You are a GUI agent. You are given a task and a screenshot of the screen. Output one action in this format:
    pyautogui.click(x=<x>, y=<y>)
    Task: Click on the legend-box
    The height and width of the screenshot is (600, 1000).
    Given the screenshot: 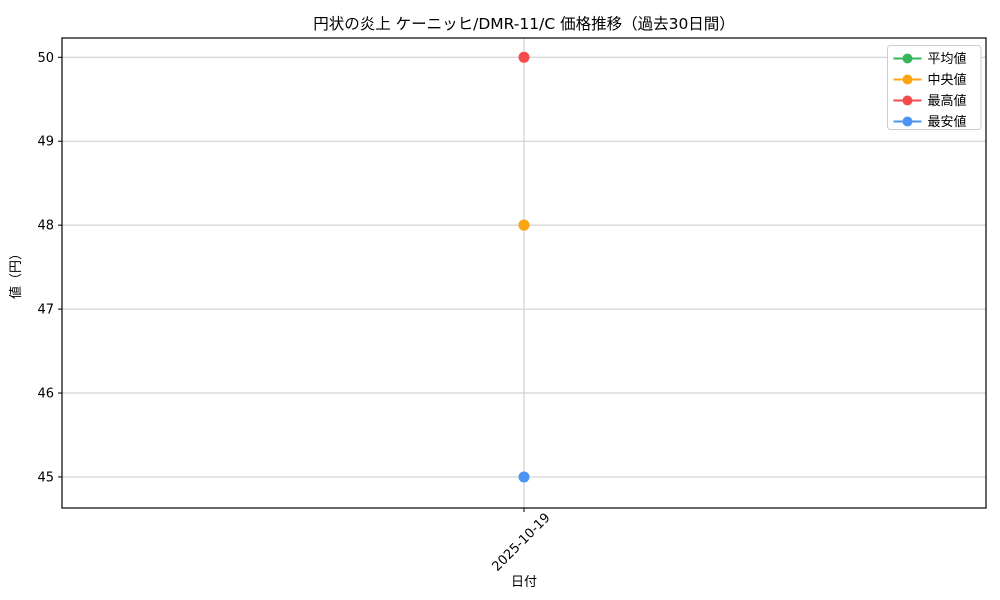 What is the action you would take?
    pyautogui.click(x=934, y=87)
    